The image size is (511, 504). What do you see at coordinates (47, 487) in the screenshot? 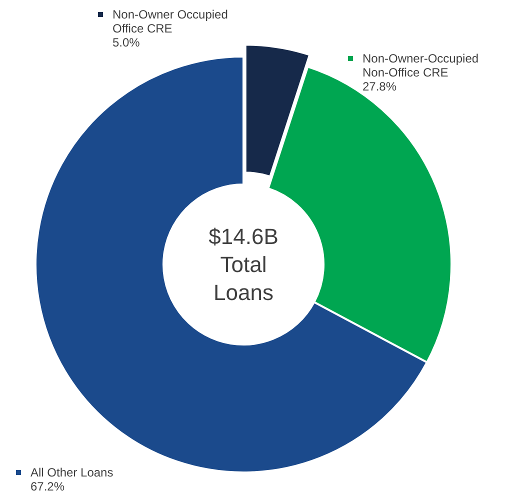
I see `data-label: 67.2%` at bounding box center [47, 487].